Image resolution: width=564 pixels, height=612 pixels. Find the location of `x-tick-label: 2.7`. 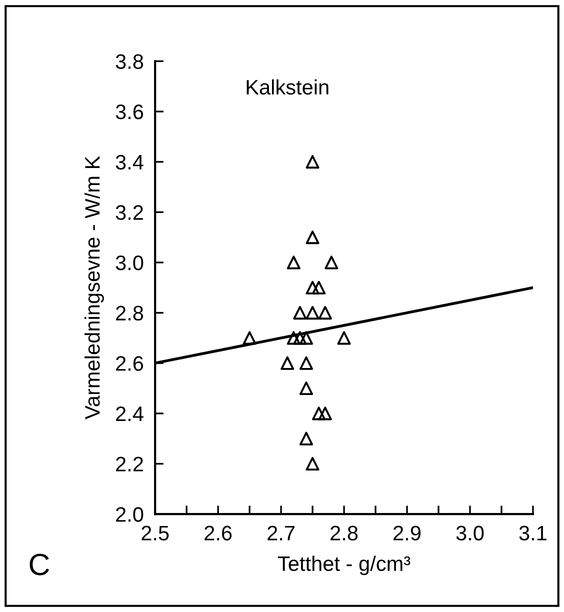

x-tick-label: 2.7 is located at coordinates (281, 533).